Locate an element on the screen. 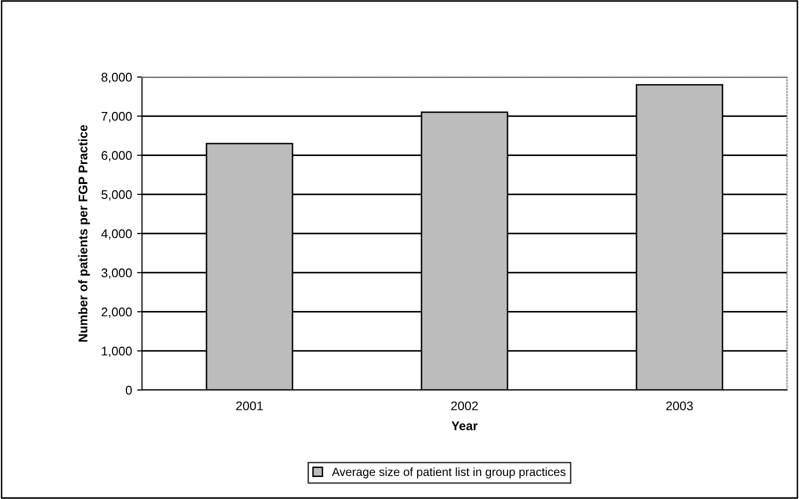 The height and width of the screenshot is (499, 799). y-tick-label: 1,000 is located at coordinates (117, 352).